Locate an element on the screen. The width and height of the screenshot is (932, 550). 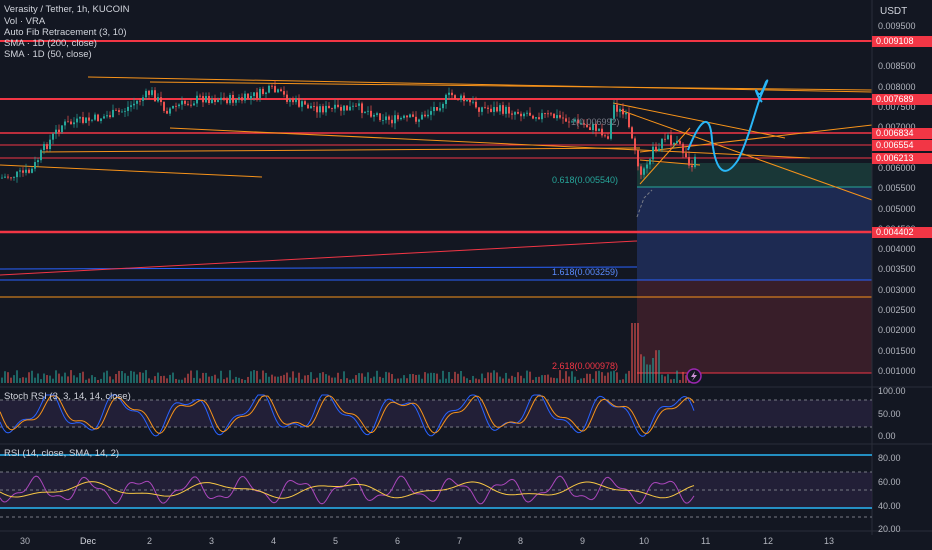
time-axis-label: 9 is located at coordinates (583, 541).